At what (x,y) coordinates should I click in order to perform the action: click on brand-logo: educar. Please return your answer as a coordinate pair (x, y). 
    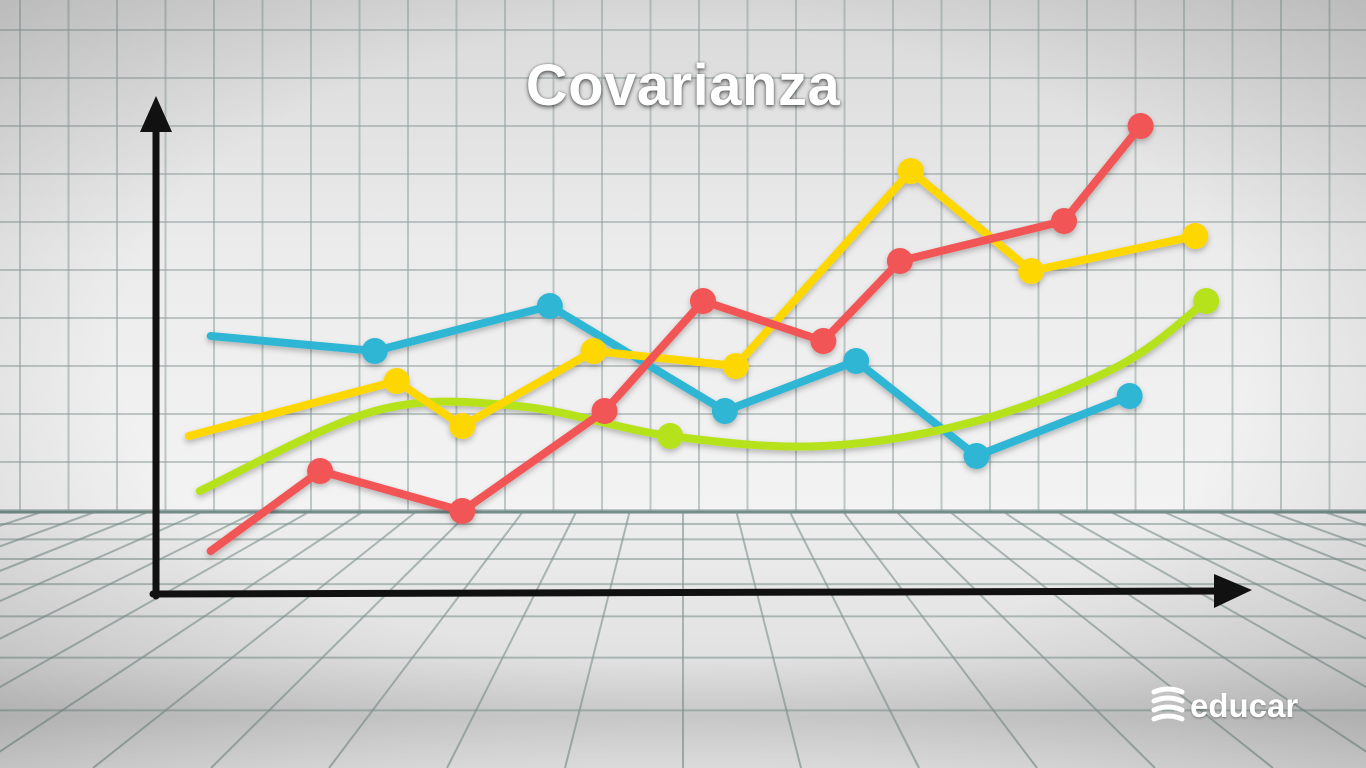
    Looking at the image, I should click on (1224, 706).